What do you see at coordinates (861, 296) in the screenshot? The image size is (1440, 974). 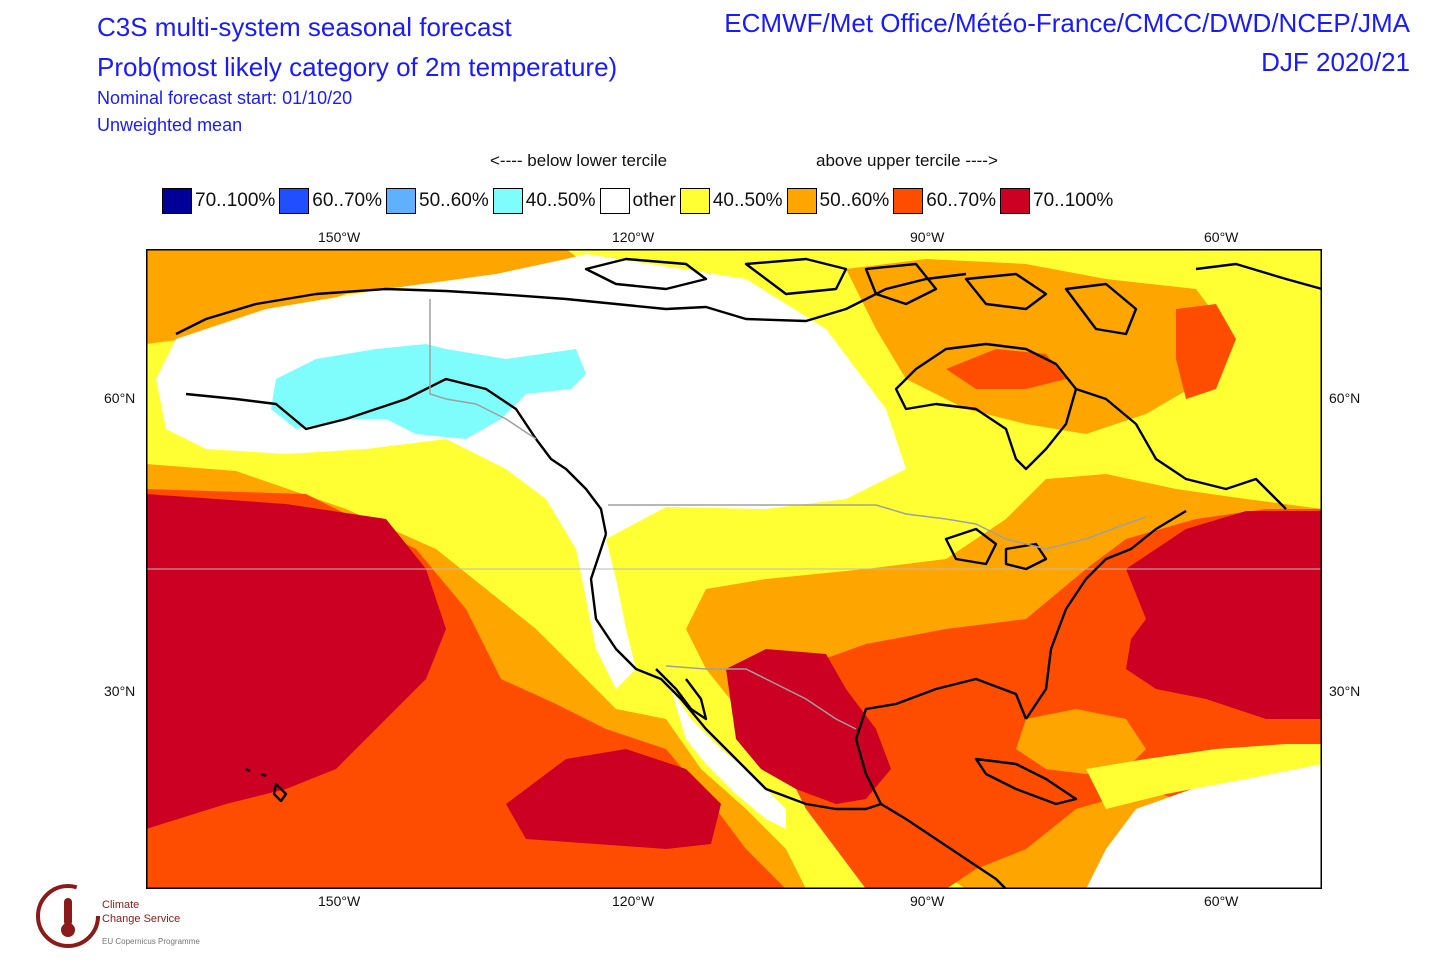 I see `arctic-islands` at bounding box center [861, 296].